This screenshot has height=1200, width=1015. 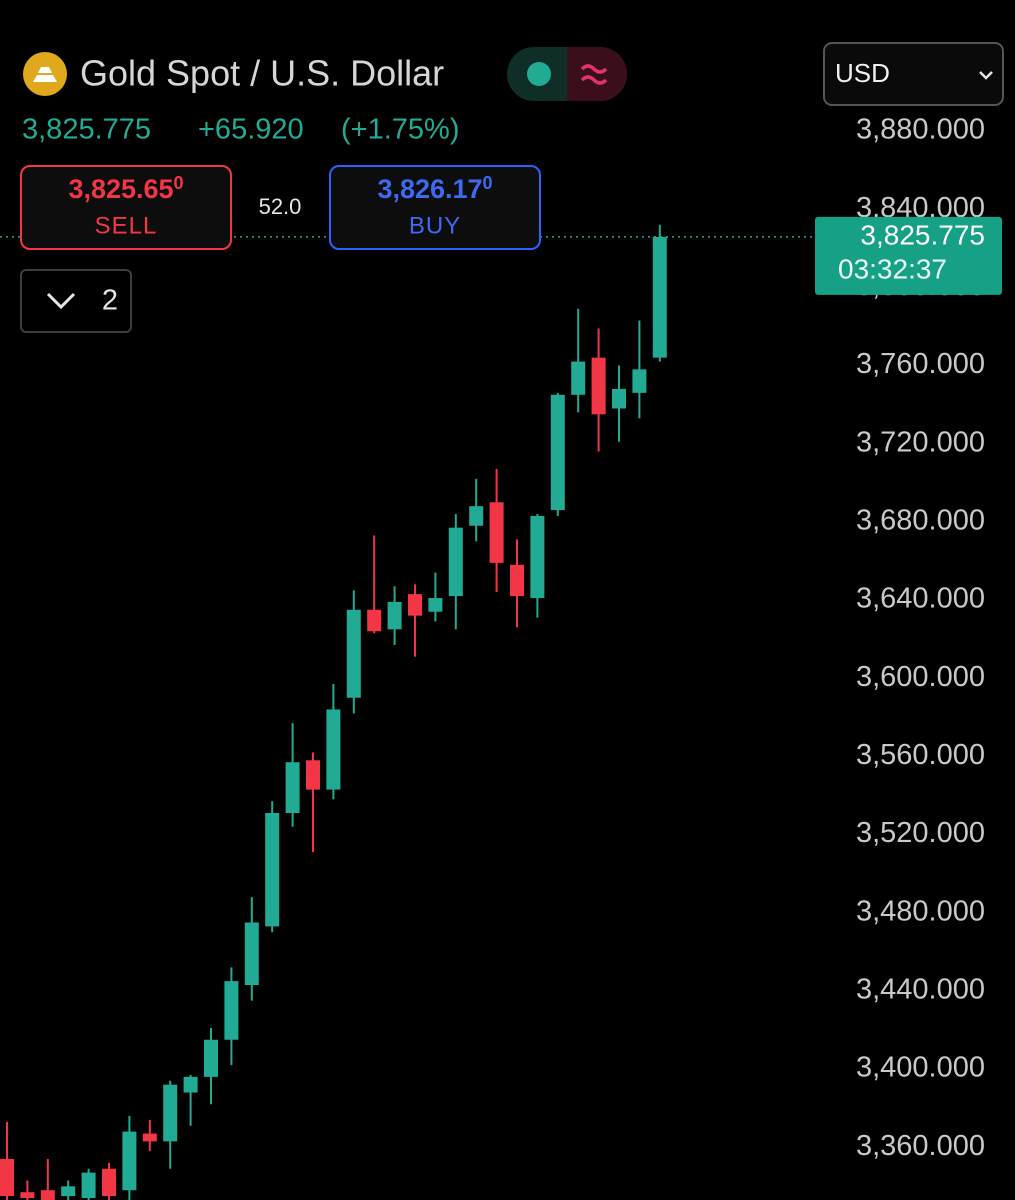 I want to click on toggle-right, so click(x=597, y=74).